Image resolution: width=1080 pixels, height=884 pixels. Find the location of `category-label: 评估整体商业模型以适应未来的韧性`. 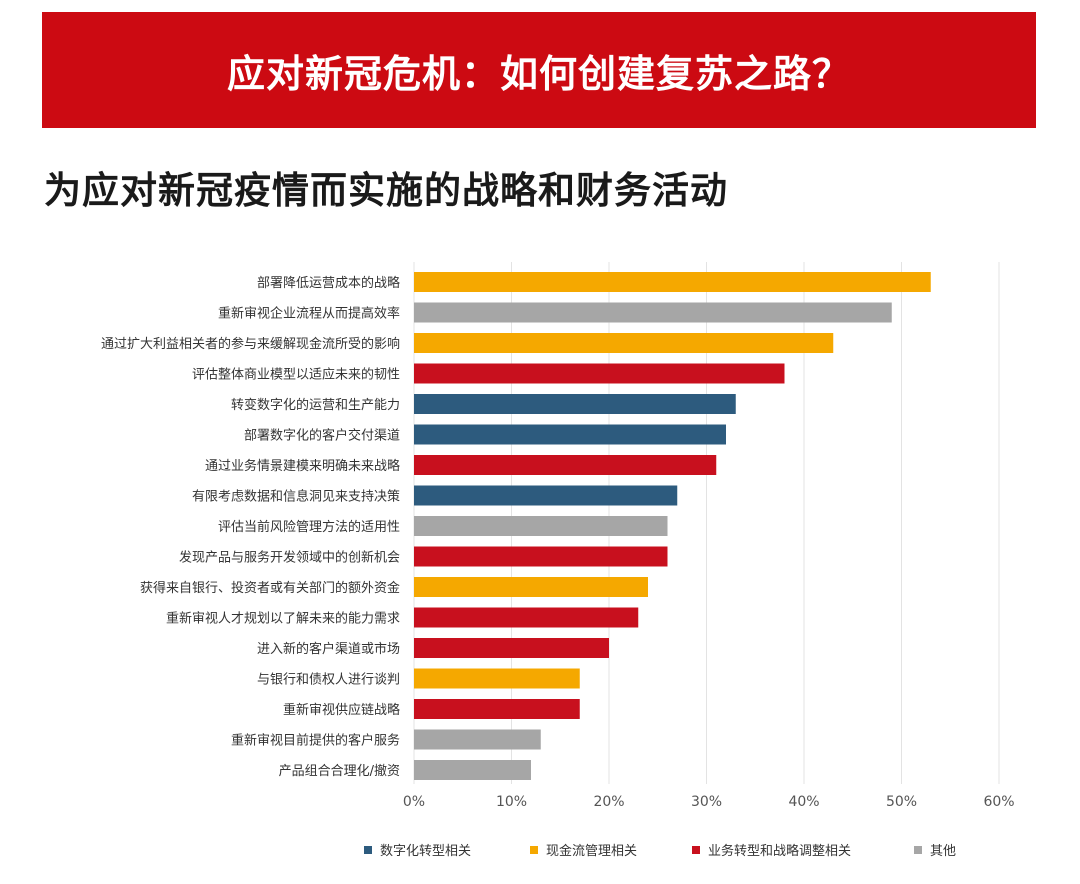

category-label: 评估整体商业模型以适应未来的韧性 is located at coordinates (296, 375).